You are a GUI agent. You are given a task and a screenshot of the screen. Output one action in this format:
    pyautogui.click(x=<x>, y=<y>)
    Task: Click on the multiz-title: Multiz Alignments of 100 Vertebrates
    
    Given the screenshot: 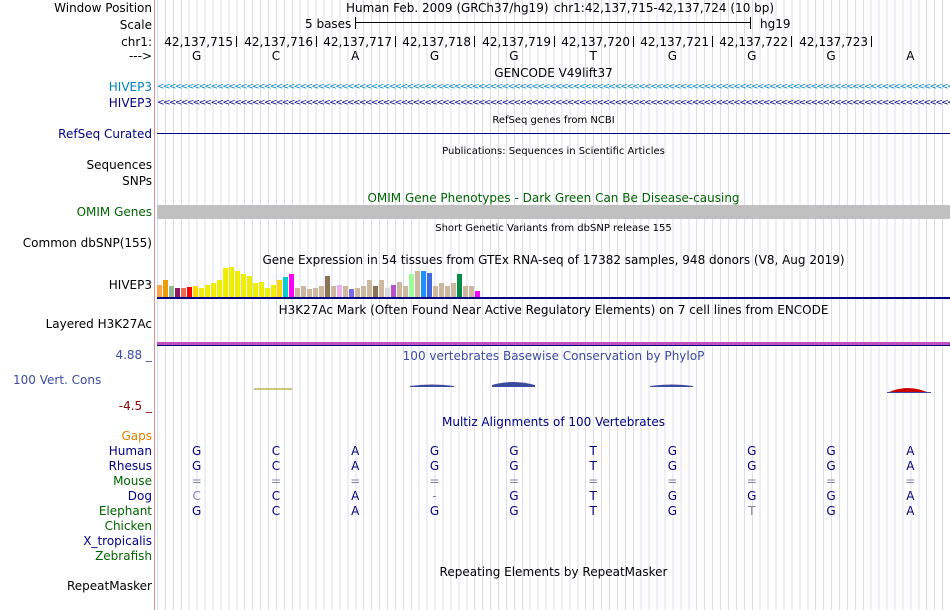 What is the action you would take?
    pyautogui.click(x=553, y=422)
    